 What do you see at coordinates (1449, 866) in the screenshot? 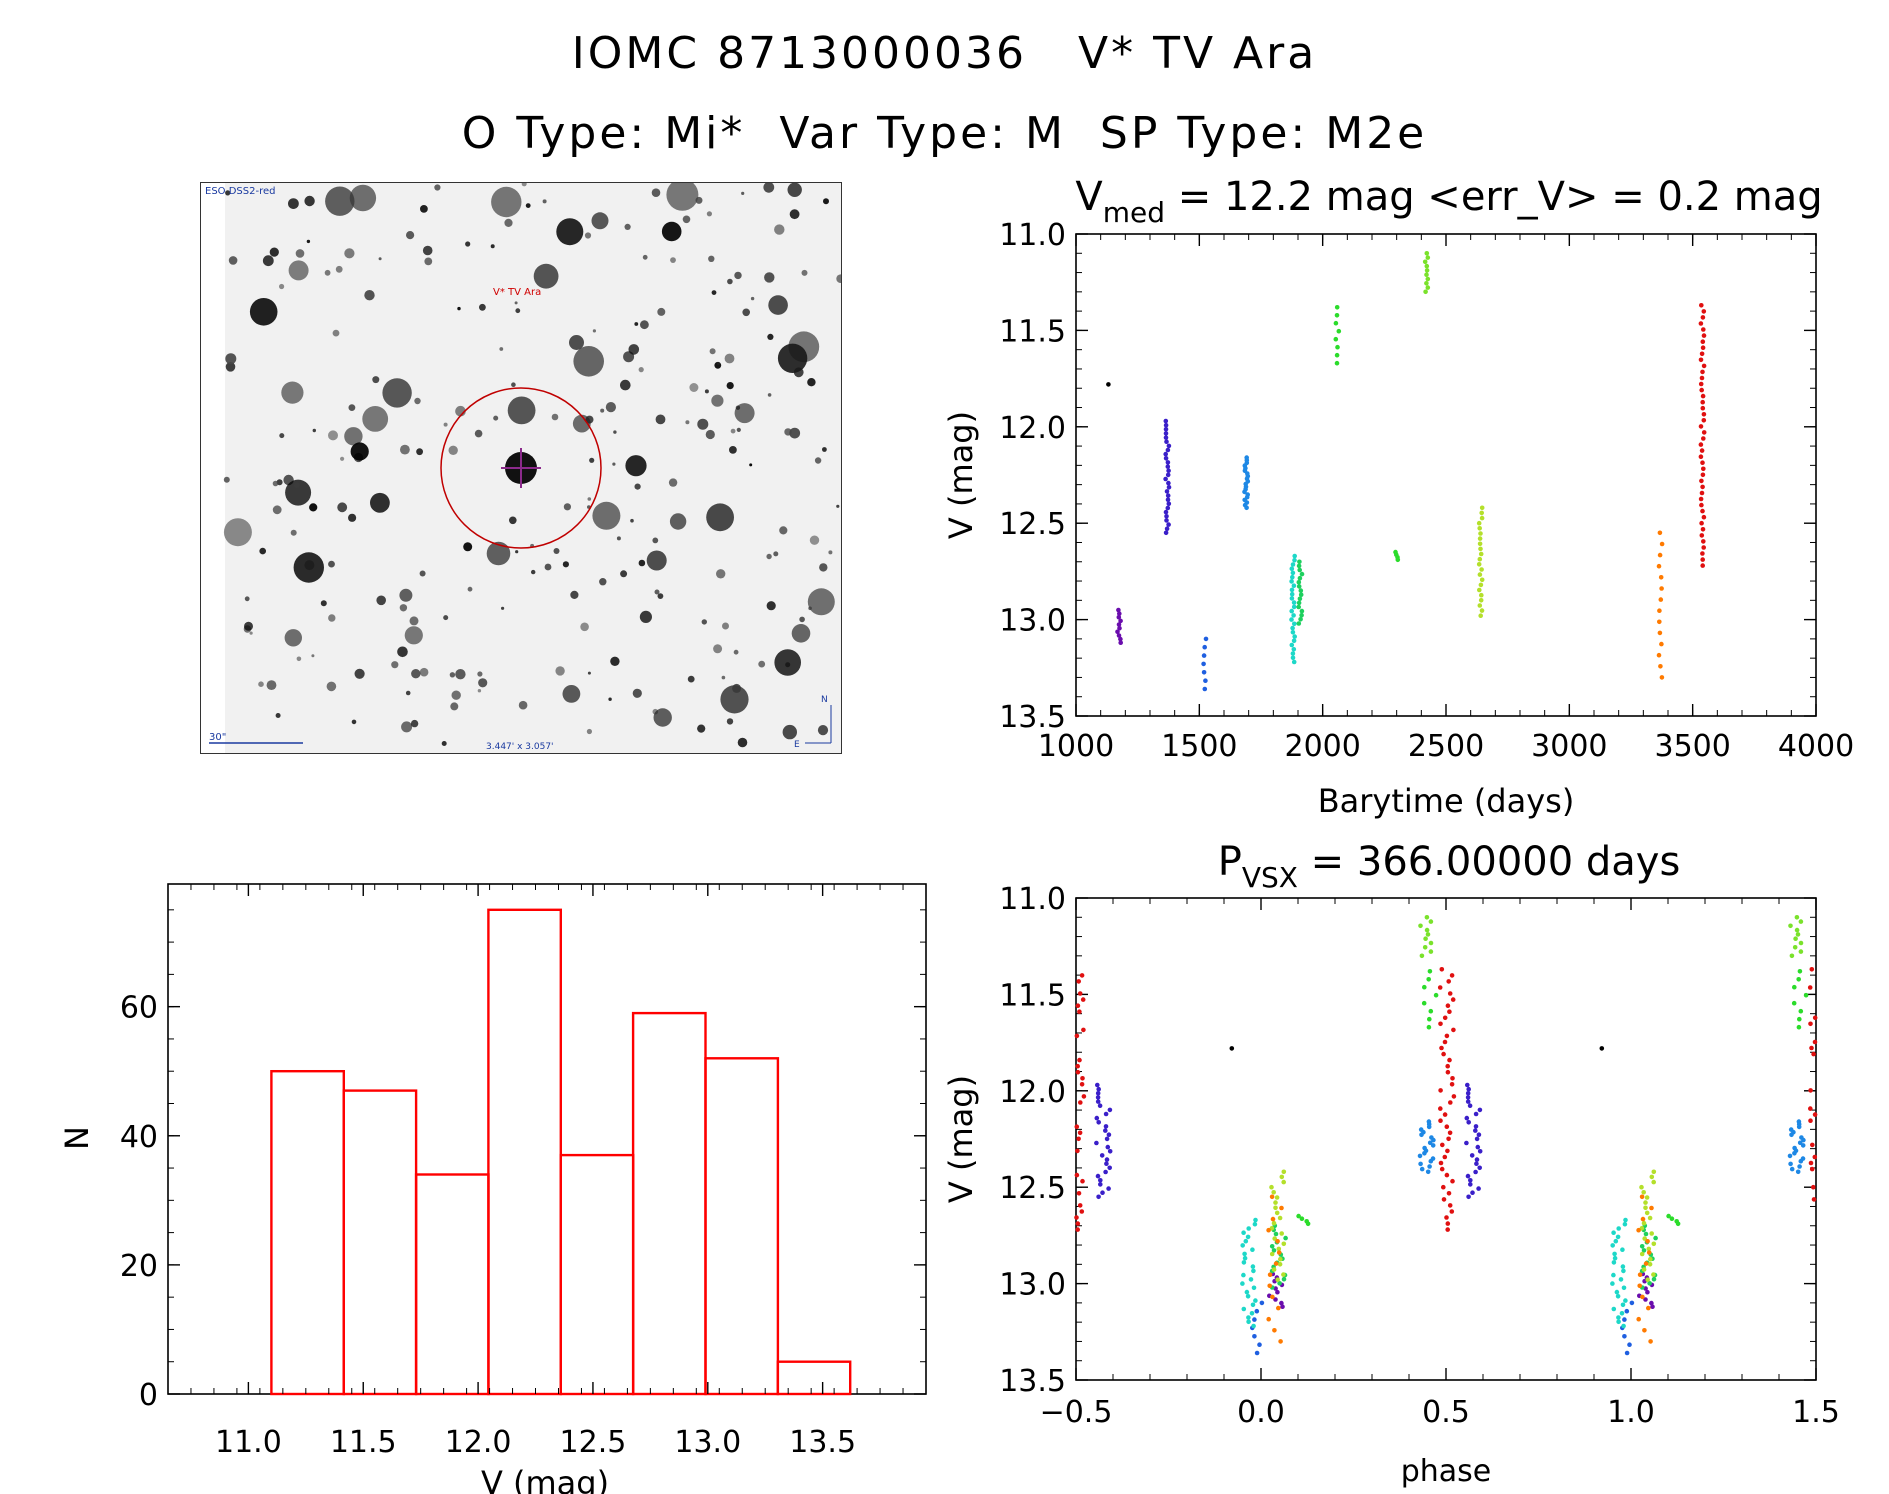
I see `phased-title: PVSX = 366.00000 days` at bounding box center [1449, 866].